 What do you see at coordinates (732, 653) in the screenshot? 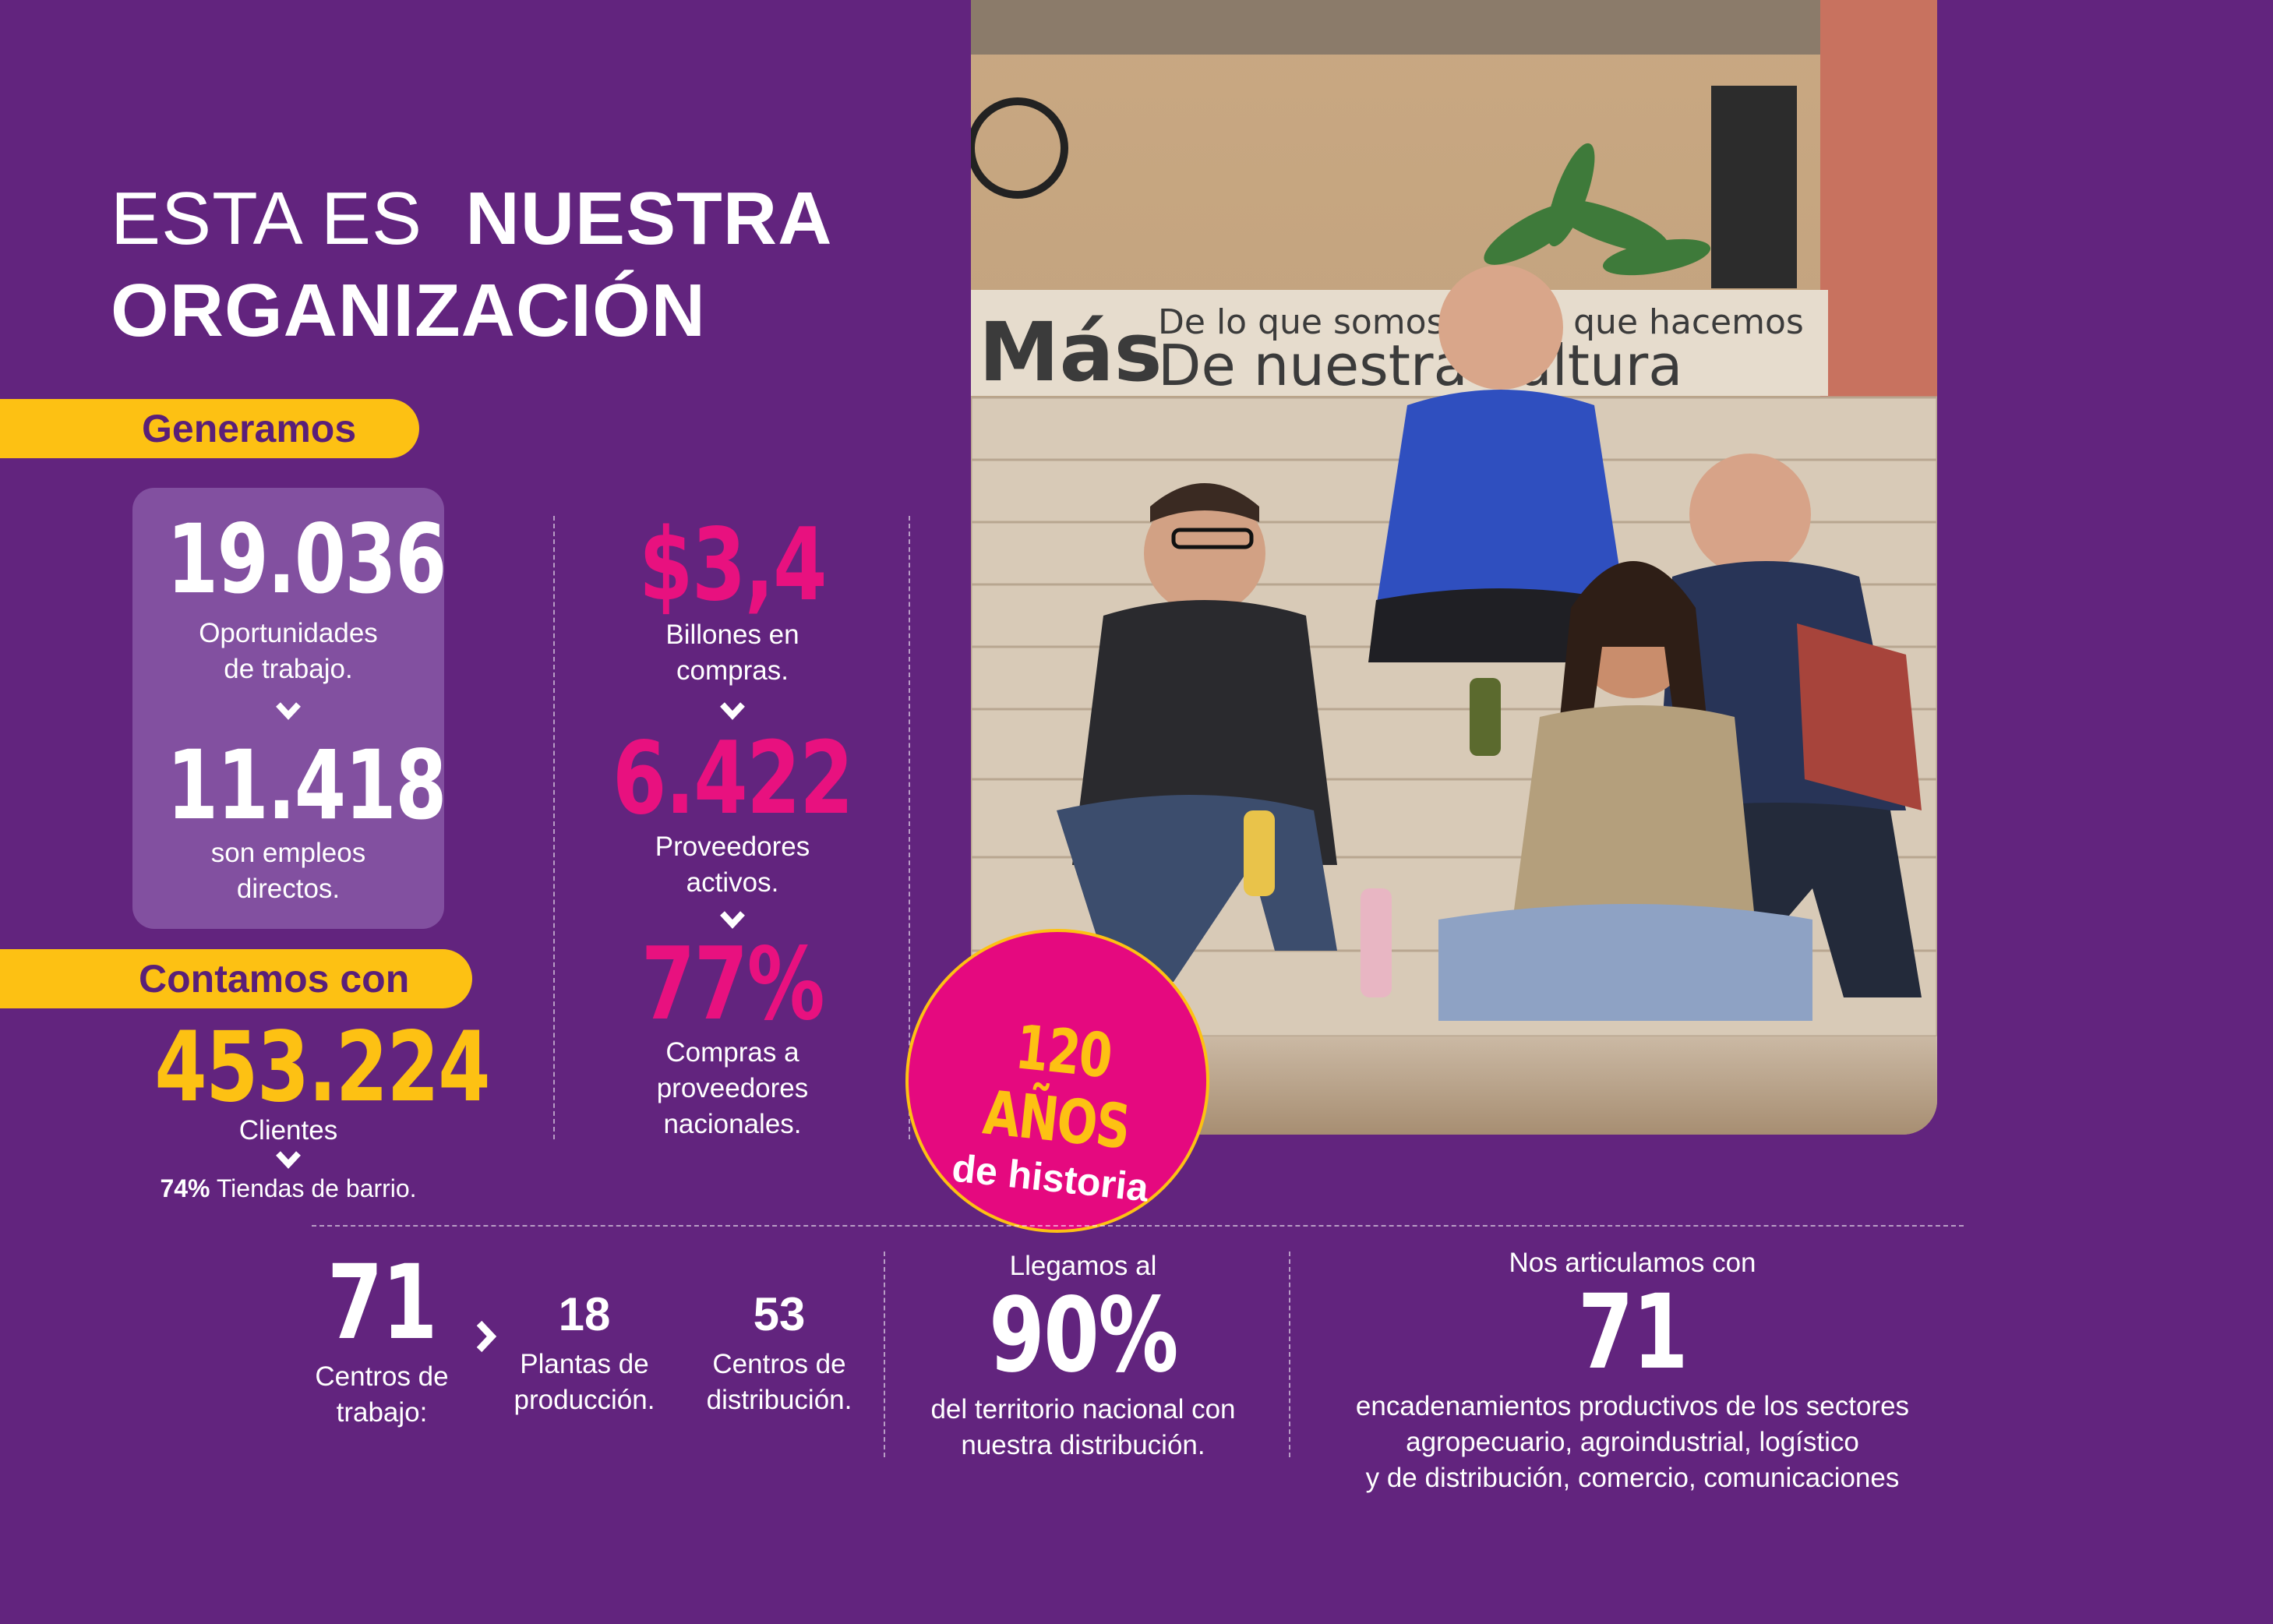
I see `purchases-label: Billones en compras.` at bounding box center [732, 653].